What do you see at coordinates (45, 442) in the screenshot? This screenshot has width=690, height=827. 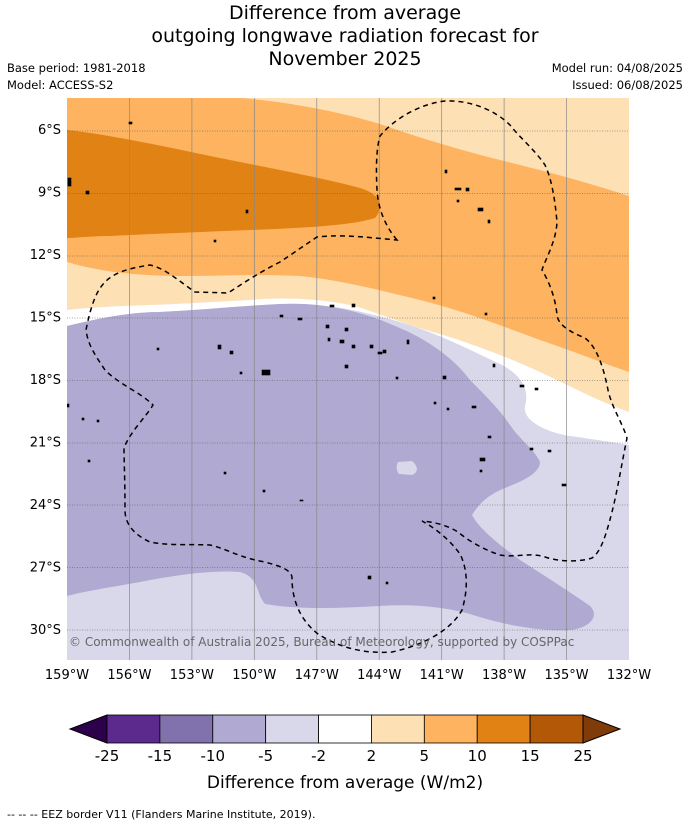 I see `lat-tick-label: 21°S` at bounding box center [45, 442].